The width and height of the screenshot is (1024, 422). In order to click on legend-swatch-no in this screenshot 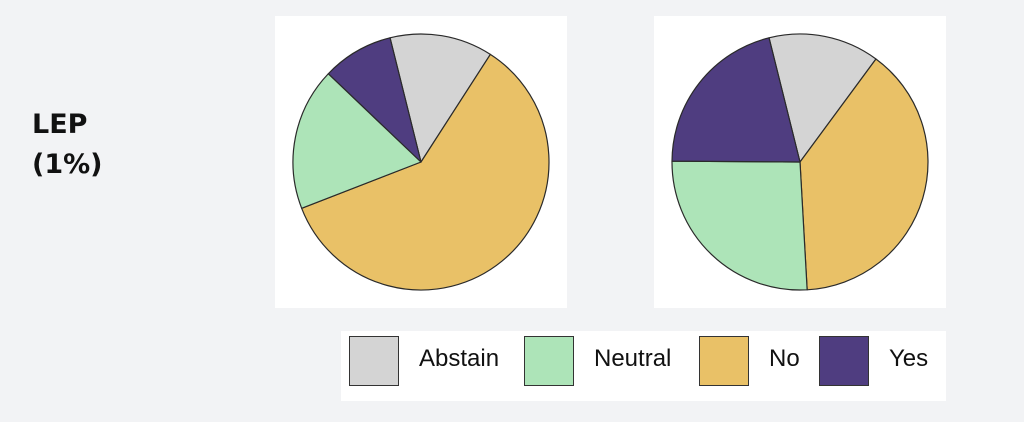, I will do `click(724, 361)`.